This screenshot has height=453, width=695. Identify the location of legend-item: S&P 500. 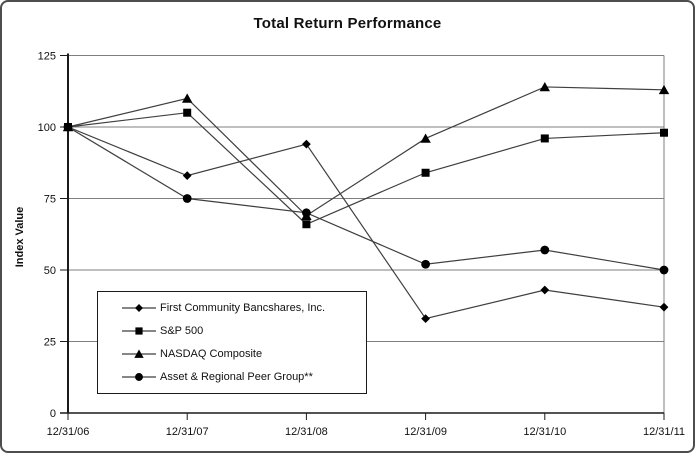
(241, 331).